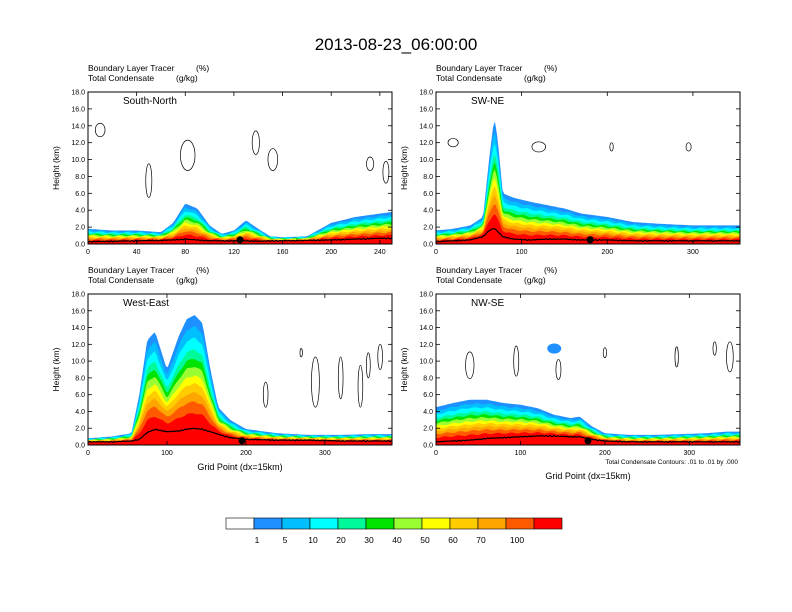  What do you see at coordinates (487, 303) in the screenshot?
I see `panel-name: NW-SE` at bounding box center [487, 303].